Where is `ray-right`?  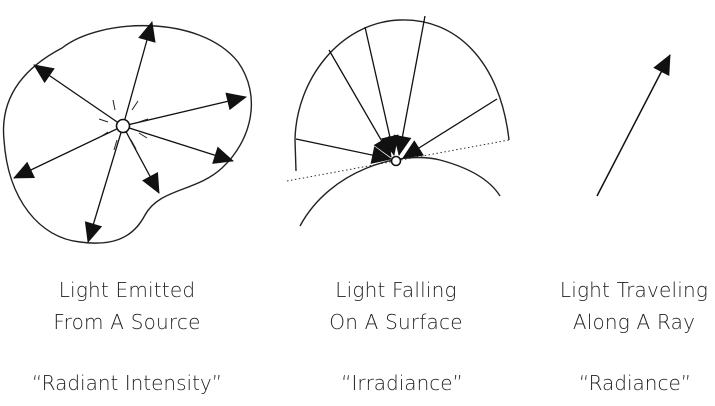
ray-right is located at coordinates (184, 109).